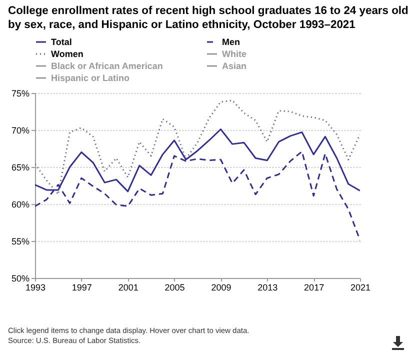  Describe the element at coordinates (360, 287) in the screenshot. I see `x-tick-label: 2021` at that location.